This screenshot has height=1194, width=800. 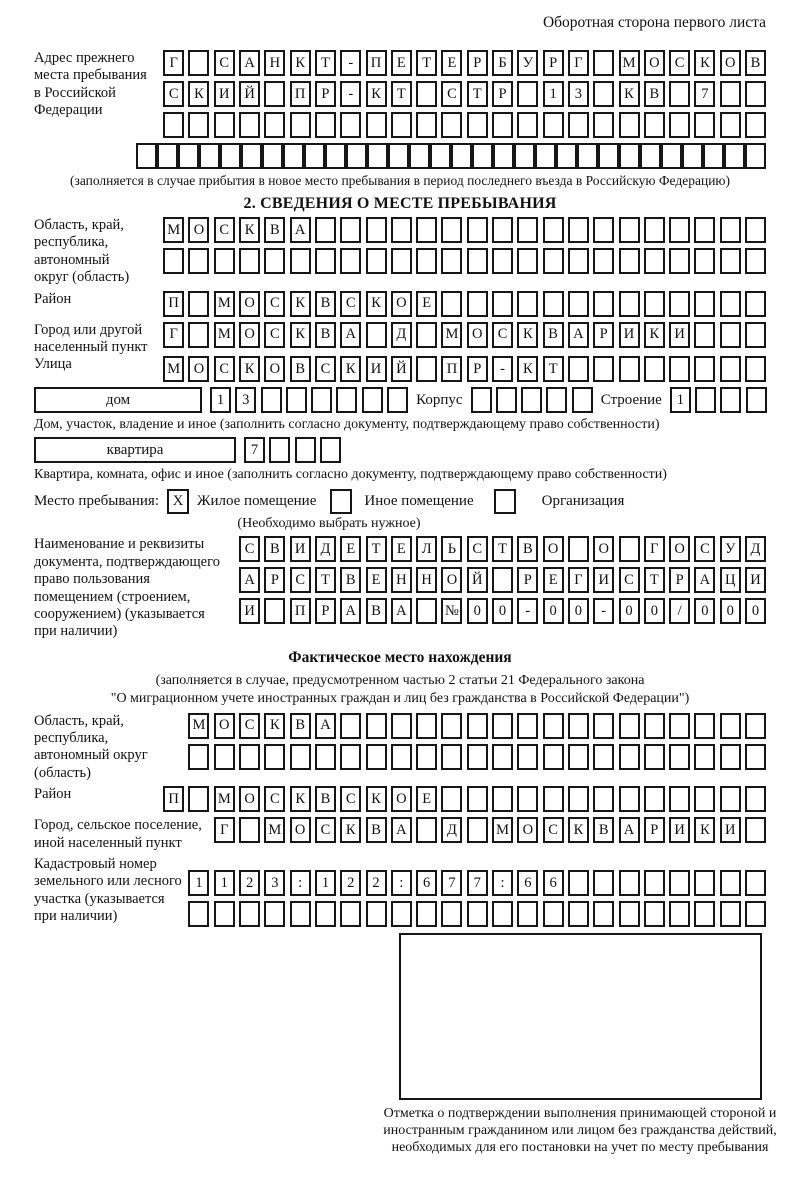 I want to click on char-box: 2, so click(x=250, y=883).